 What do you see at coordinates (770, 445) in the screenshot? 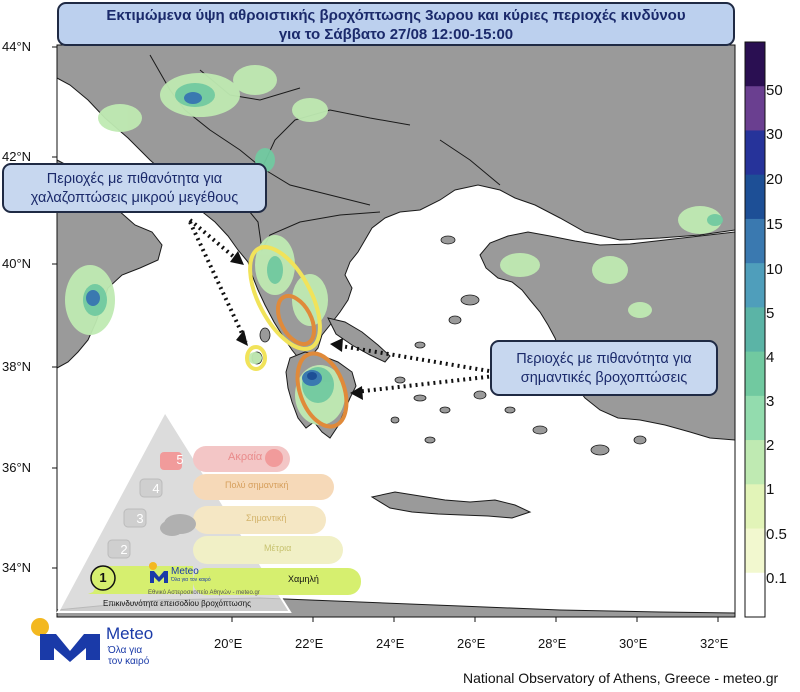
I see `colorbar-label: 2` at bounding box center [770, 445].